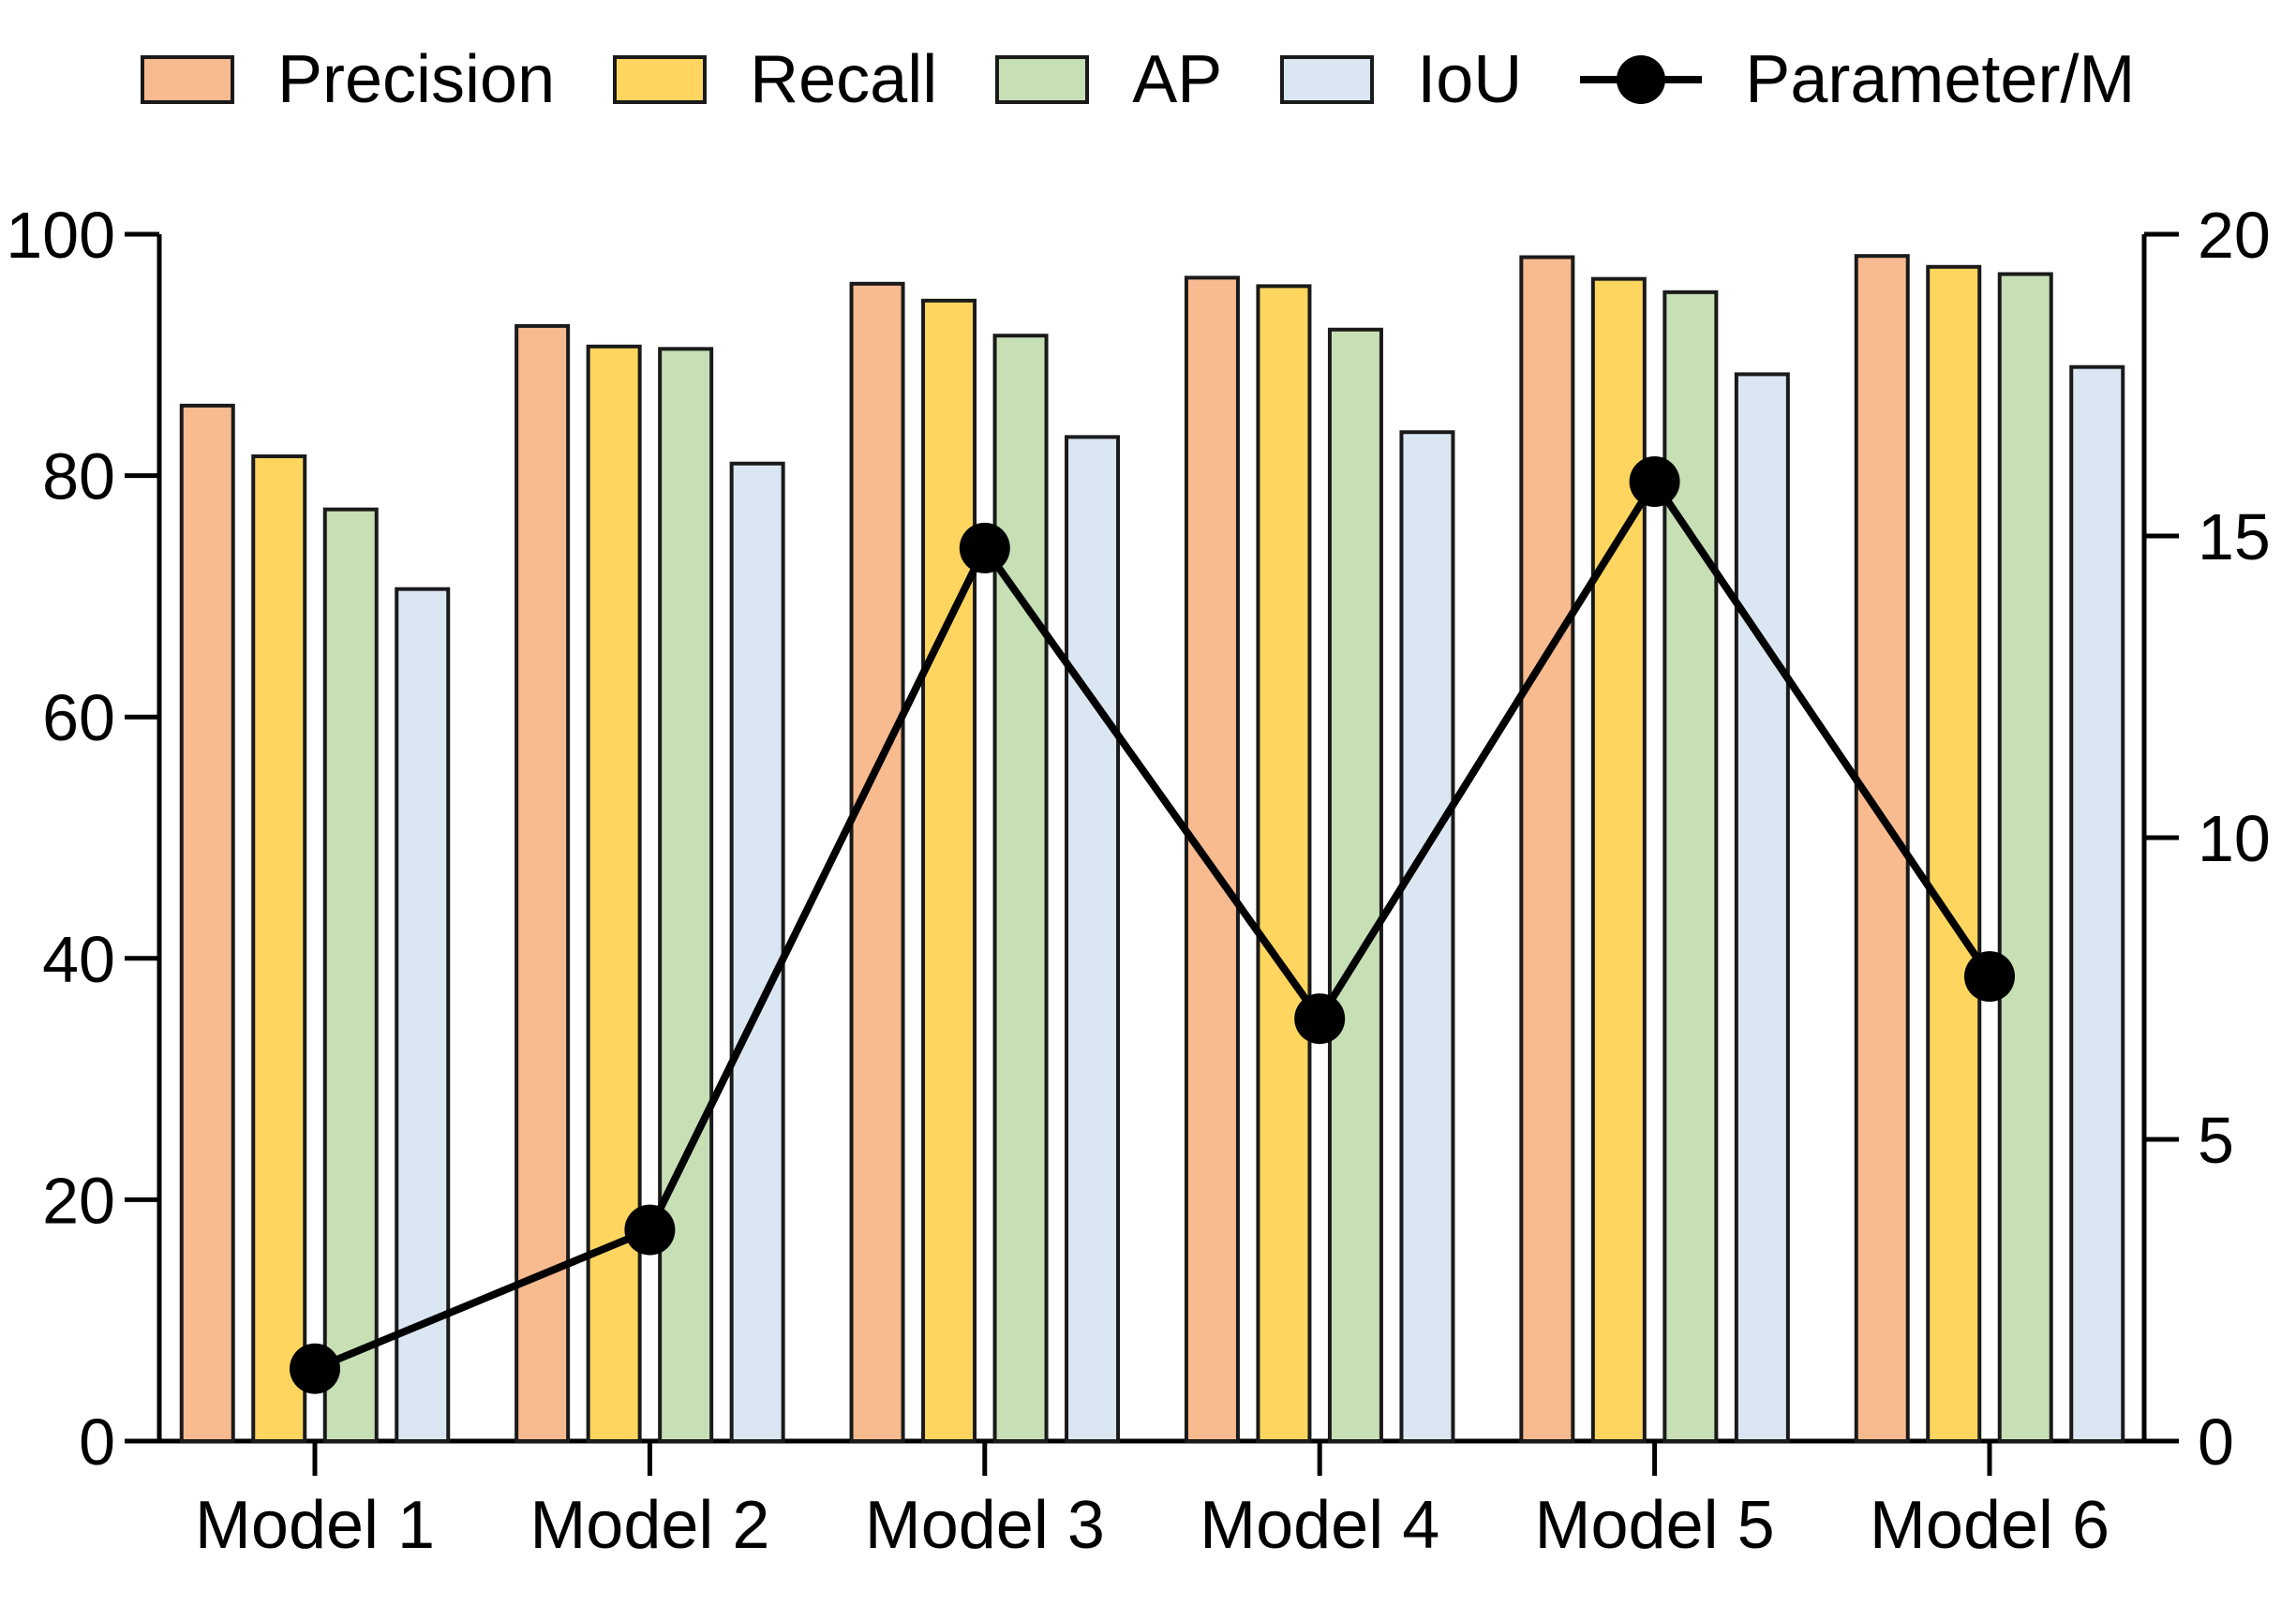 The height and width of the screenshot is (1606, 2296). I want to click on x-axis-label-2: Model 2, so click(649, 1525).